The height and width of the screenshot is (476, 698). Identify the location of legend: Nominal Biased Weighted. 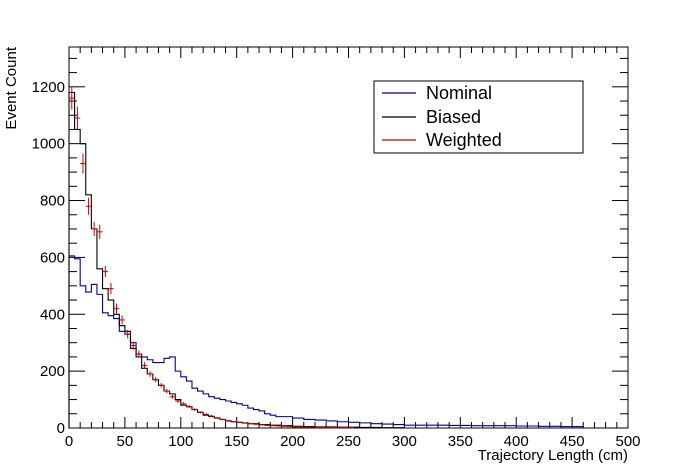
(478, 117).